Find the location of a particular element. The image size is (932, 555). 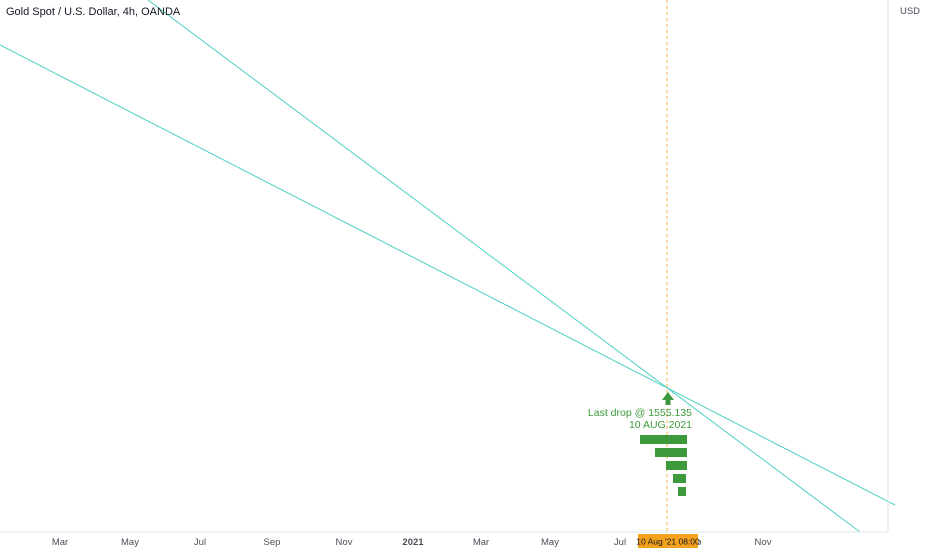

up-arrow-icon is located at coordinates (668, 398).